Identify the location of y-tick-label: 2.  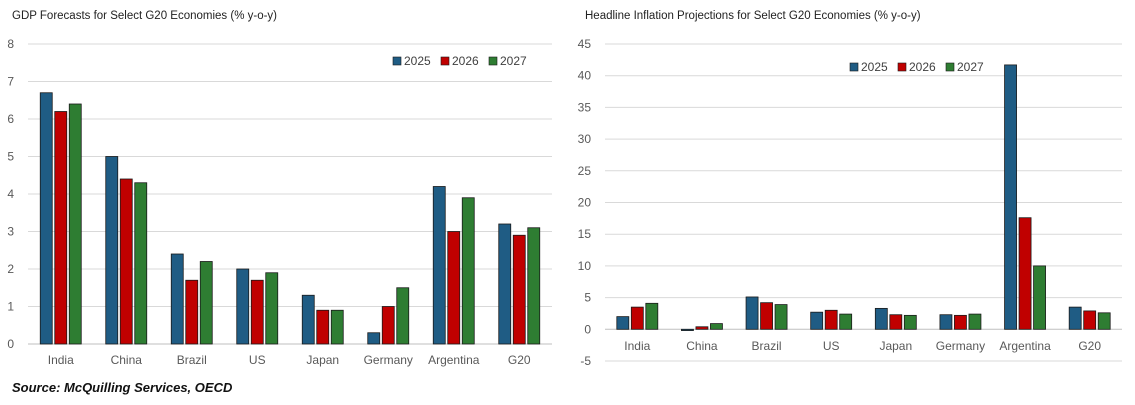
(10, 269).